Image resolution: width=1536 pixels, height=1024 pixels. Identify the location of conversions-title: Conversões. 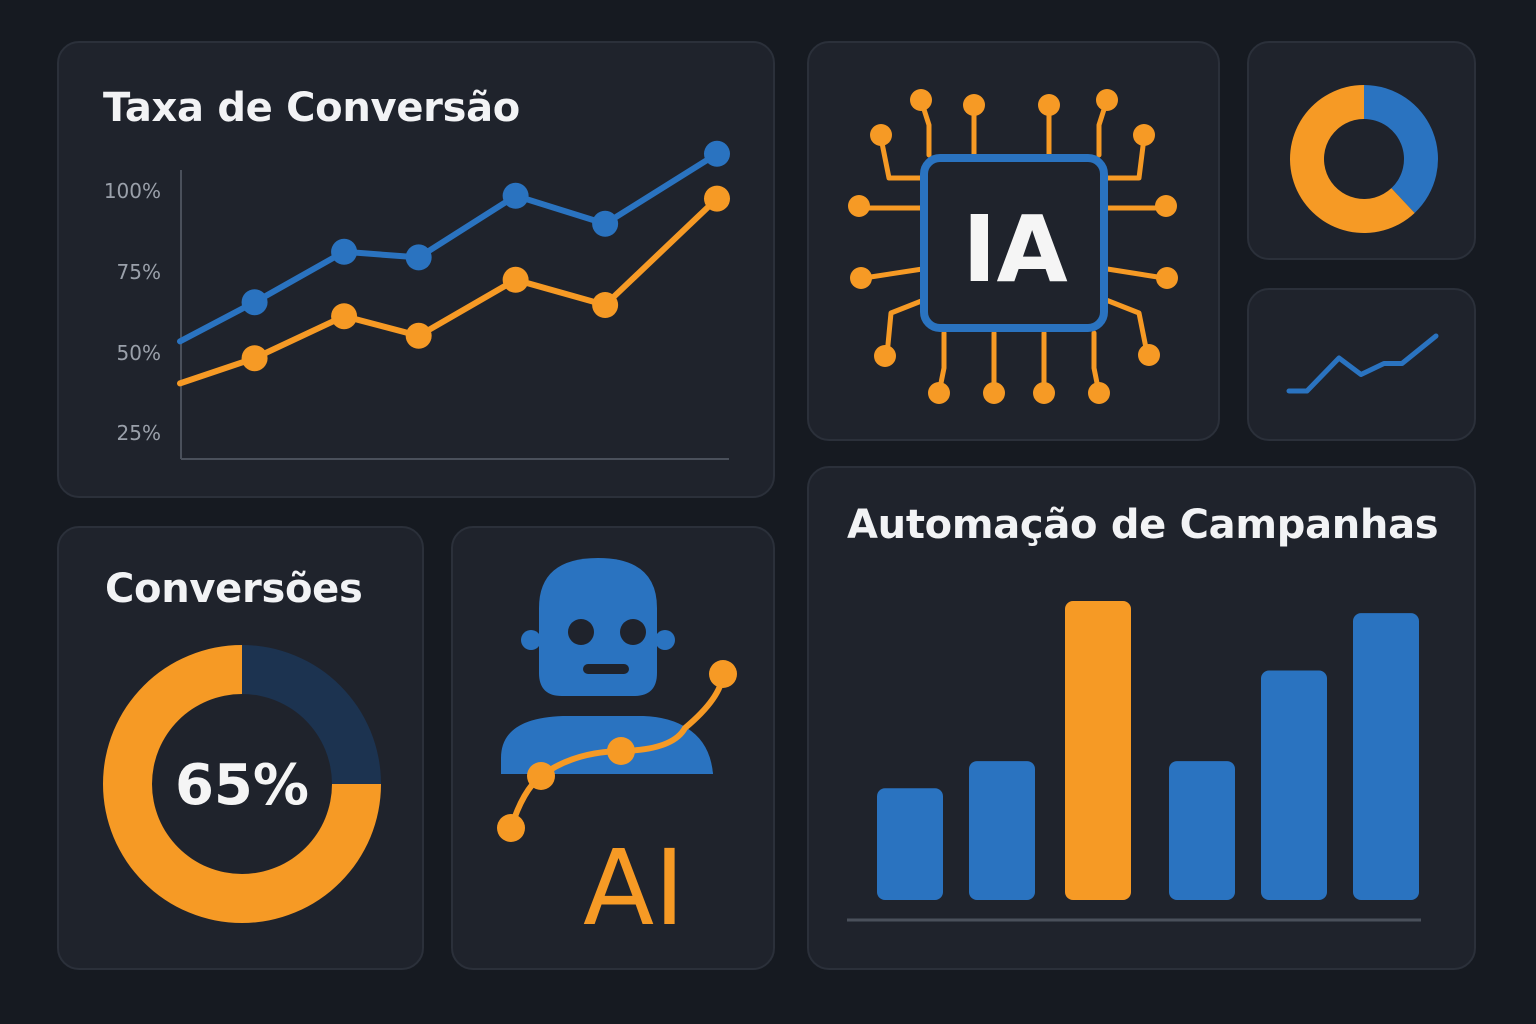
(234, 589).